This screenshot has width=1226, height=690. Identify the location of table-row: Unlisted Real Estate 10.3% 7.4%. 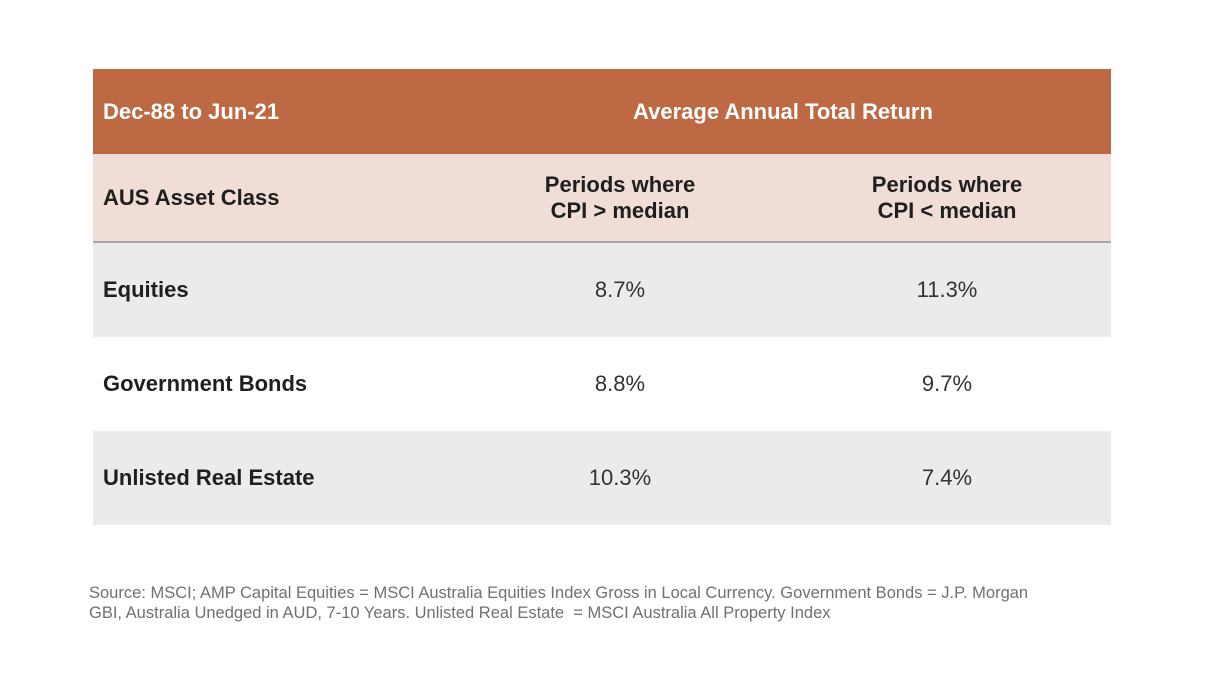
(602, 478).